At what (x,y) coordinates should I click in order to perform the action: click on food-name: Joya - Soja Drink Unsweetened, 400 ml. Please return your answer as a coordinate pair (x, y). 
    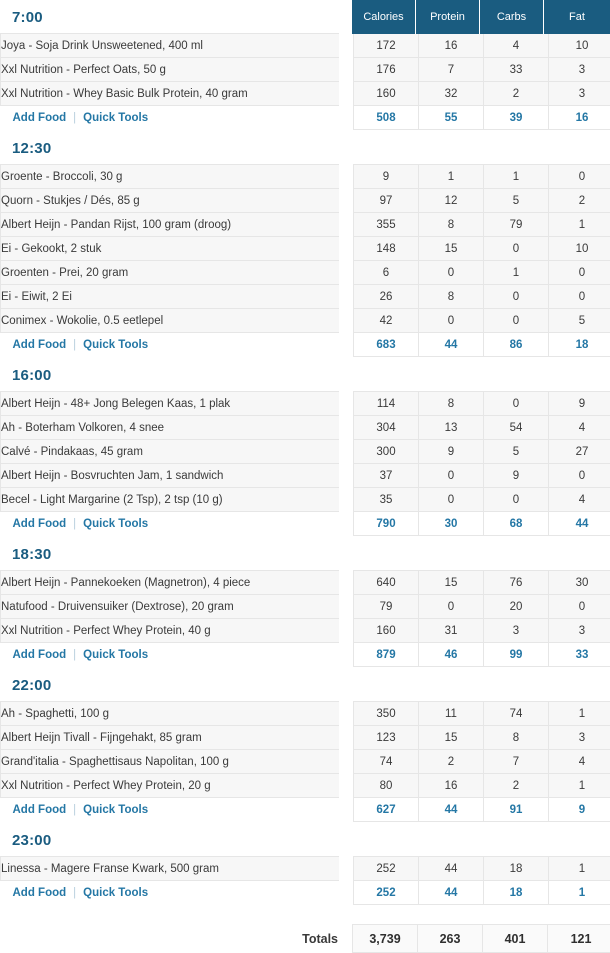
    Looking at the image, I should click on (170, 46).